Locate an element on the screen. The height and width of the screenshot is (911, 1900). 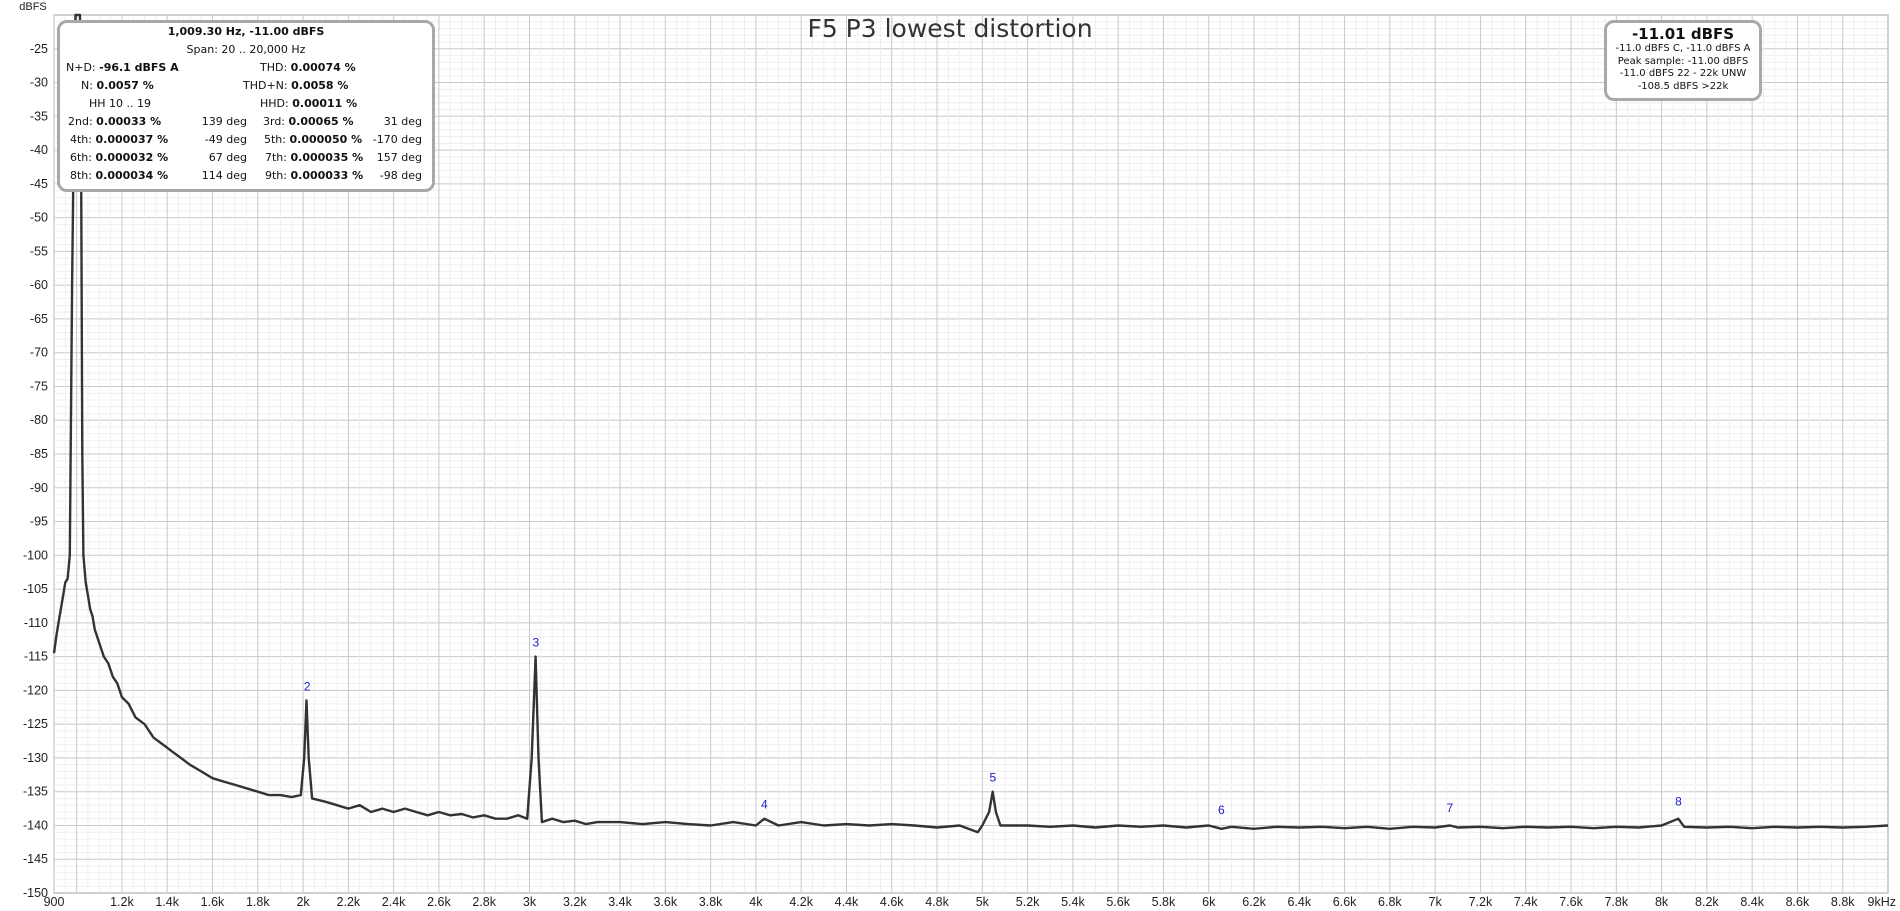
h8-value: 0.000034 % is located at coordinates (132, 175).